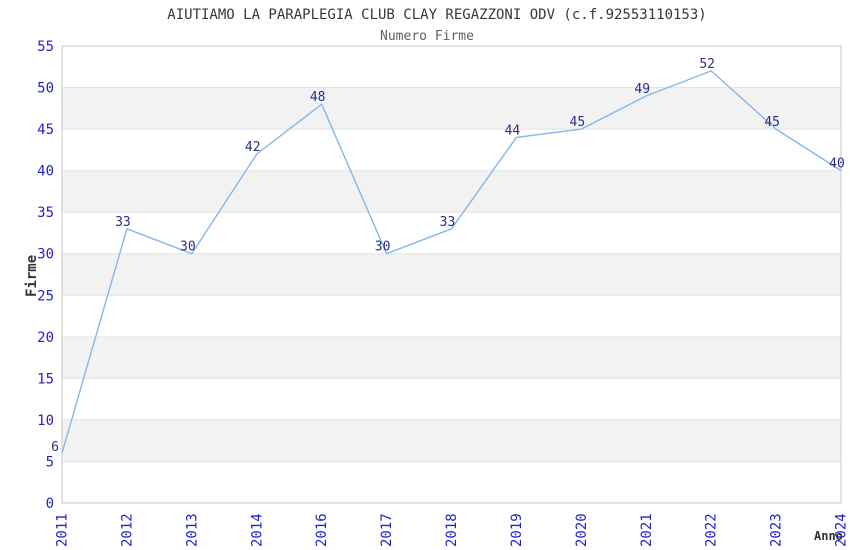  I want to click on x-tick-label: 2012, so click(127, 530).